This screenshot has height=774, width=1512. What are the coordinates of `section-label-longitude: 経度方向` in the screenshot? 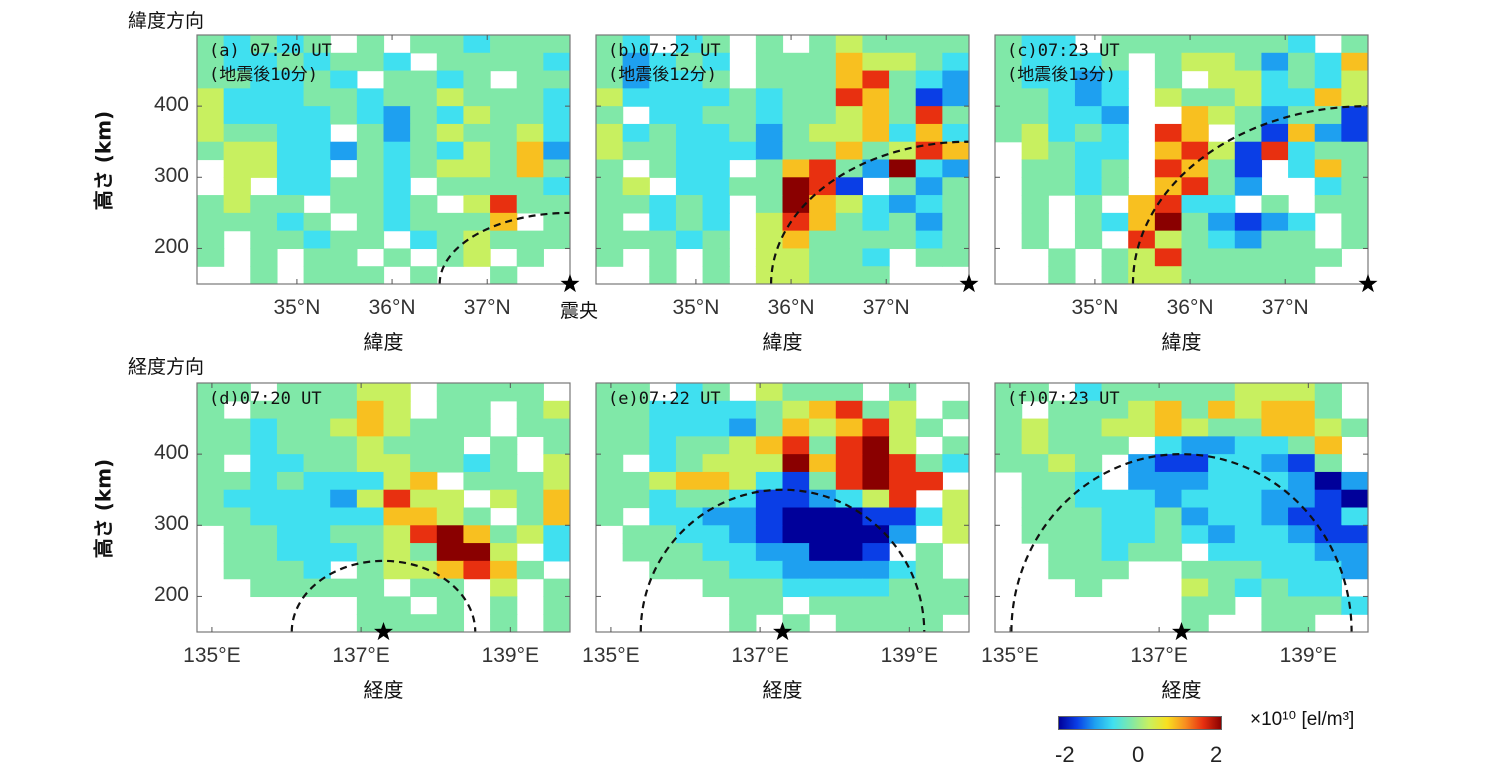 It's located at (166, 367).